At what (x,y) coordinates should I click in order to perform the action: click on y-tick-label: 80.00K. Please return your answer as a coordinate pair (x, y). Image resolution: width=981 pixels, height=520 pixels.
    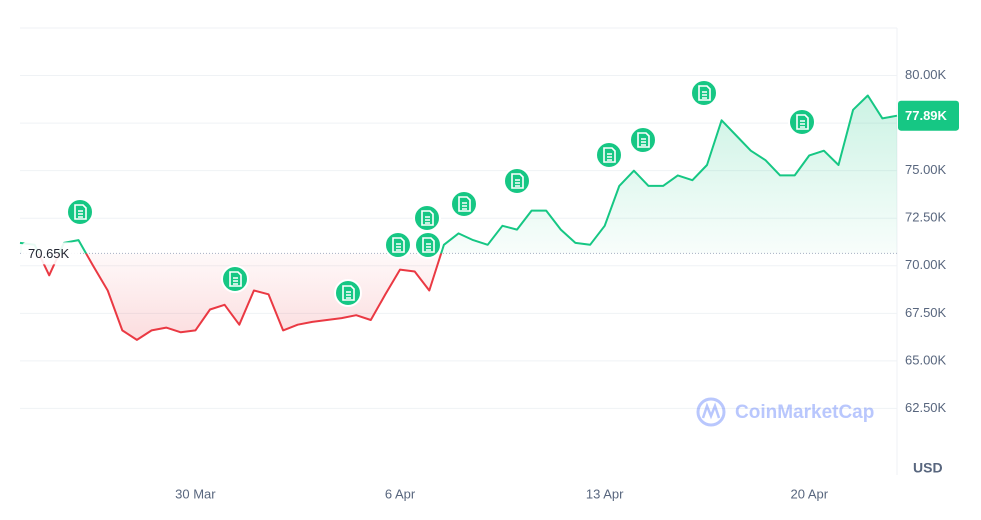
    Looking at the image, I should click on (926, 74).